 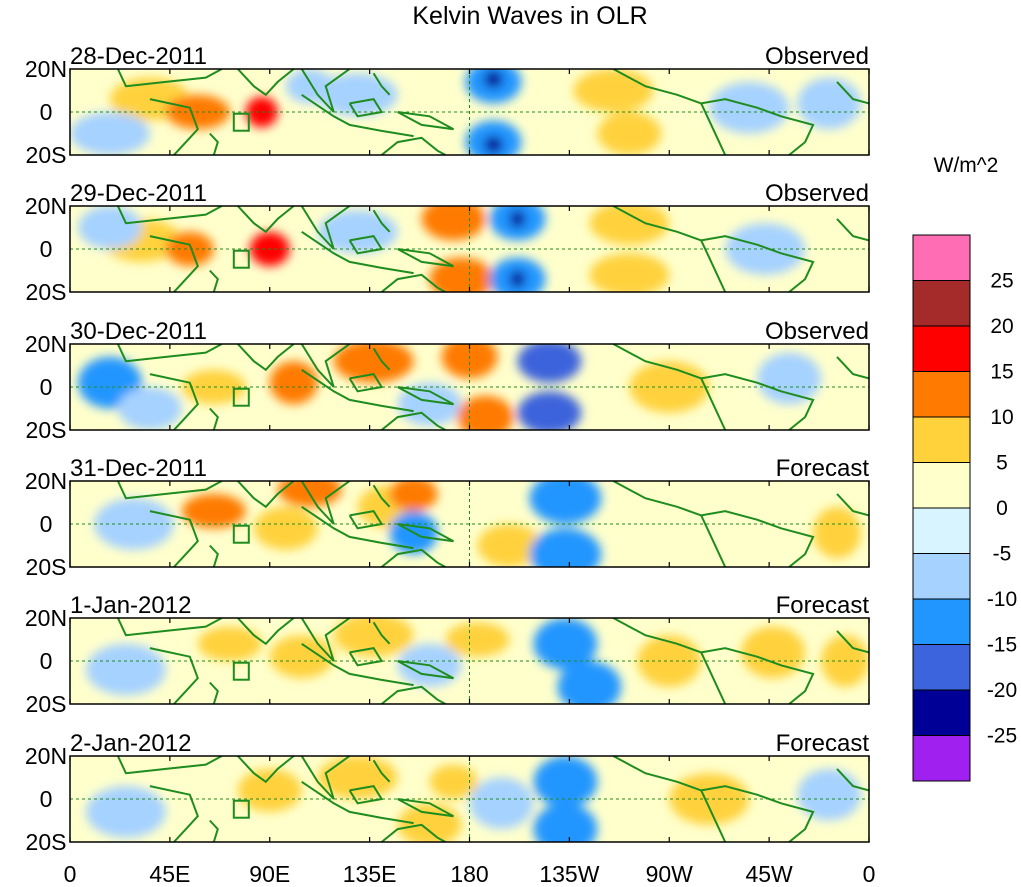 What do you see at coordinates (1002, 645) in the screenshot?
I see `colorbar-tick: -15` at bounding box center [1002, 645].